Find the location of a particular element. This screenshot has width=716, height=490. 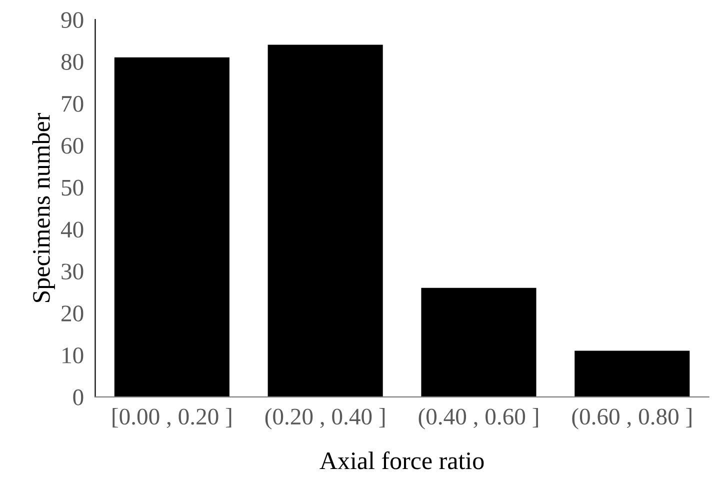

x-tick-label: (0.40 , 0.60 ] is located at coordinates (478, 419).